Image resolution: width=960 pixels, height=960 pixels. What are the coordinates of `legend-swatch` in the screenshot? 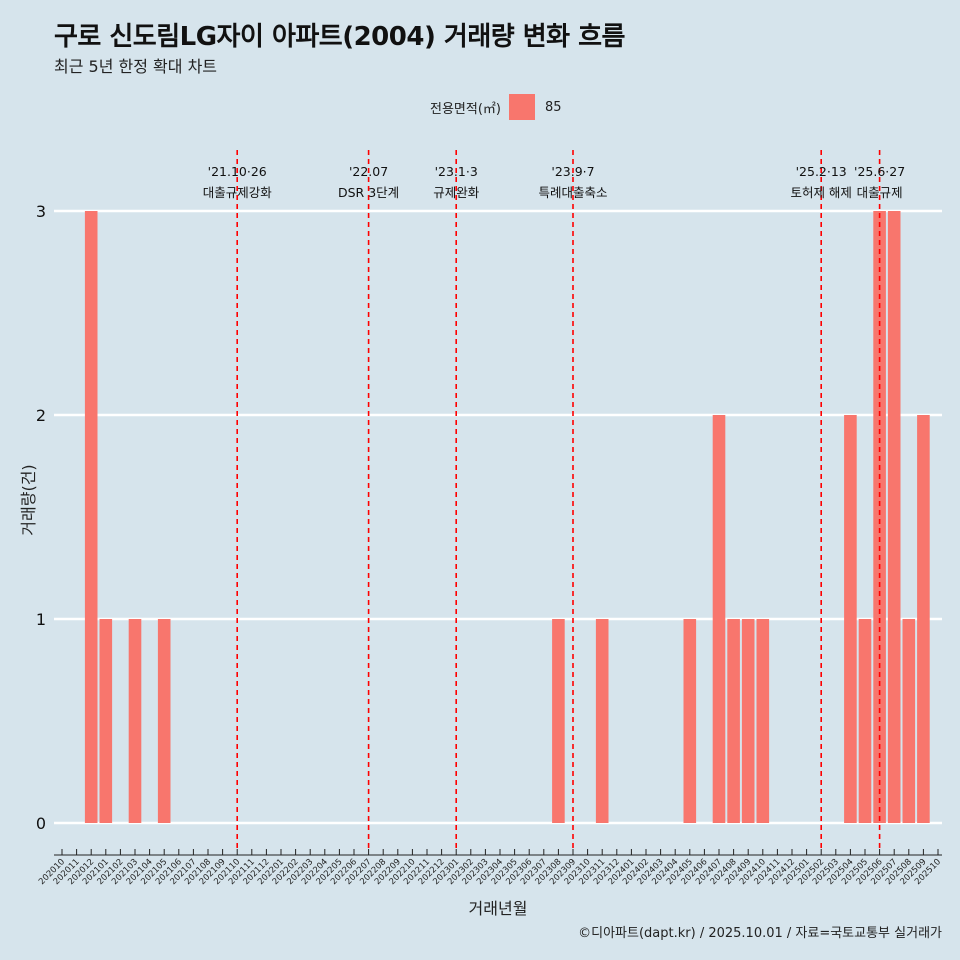 It's located at (521, 107).